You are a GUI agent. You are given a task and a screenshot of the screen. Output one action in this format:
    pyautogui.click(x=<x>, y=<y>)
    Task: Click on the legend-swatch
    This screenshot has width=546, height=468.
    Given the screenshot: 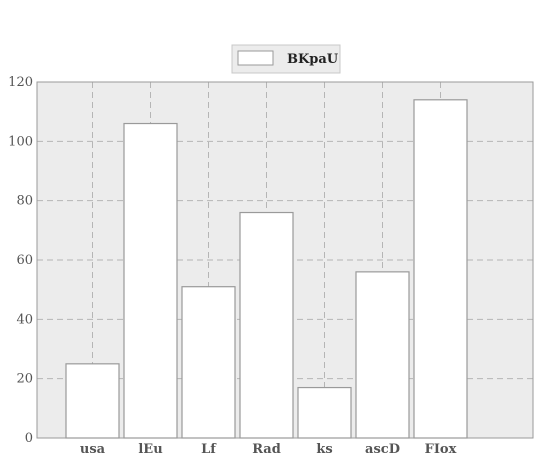 What is the action you would take?
    pyautogui.click(x=255, y=58)
    